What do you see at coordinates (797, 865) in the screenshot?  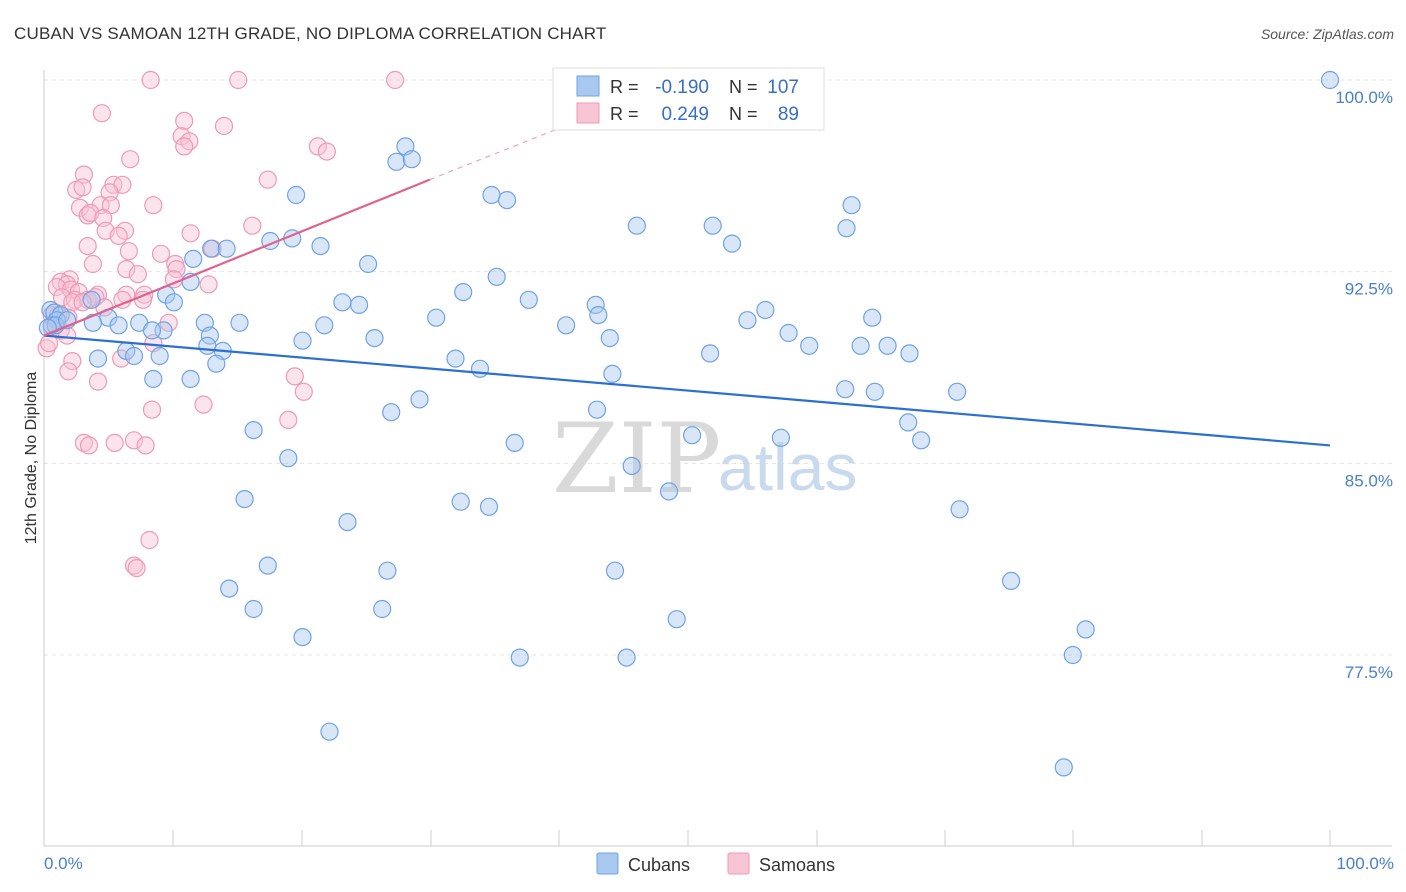 I see `legend-label-samoans: Samoans` at bounding box center [797, 865].